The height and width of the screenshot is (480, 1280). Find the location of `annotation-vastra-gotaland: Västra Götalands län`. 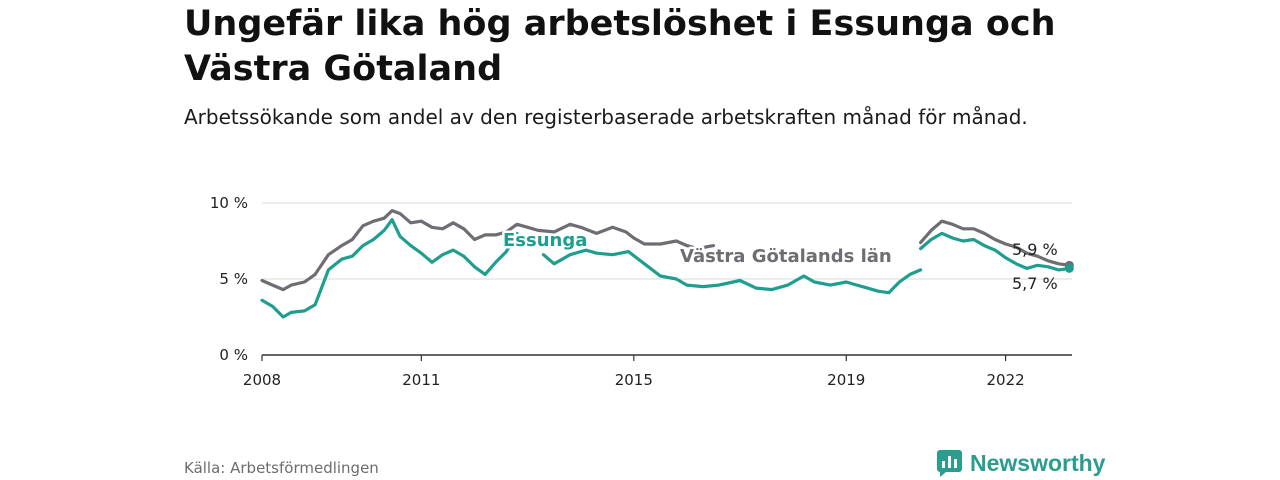

annotation-vastra-gotaland: Västra Götalands län is located at coordinates (786, 256).